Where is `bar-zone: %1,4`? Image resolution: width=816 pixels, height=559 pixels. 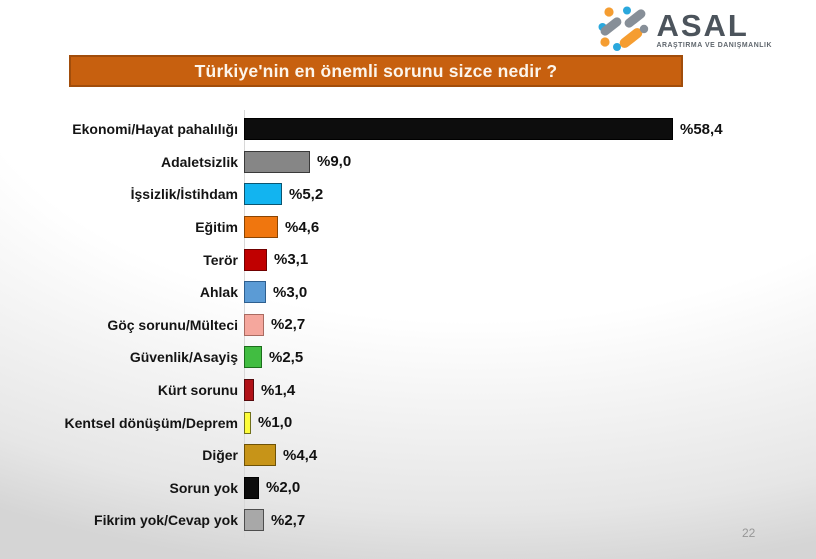 bar-zone: %1,4 is located at coordinates (269, 390).